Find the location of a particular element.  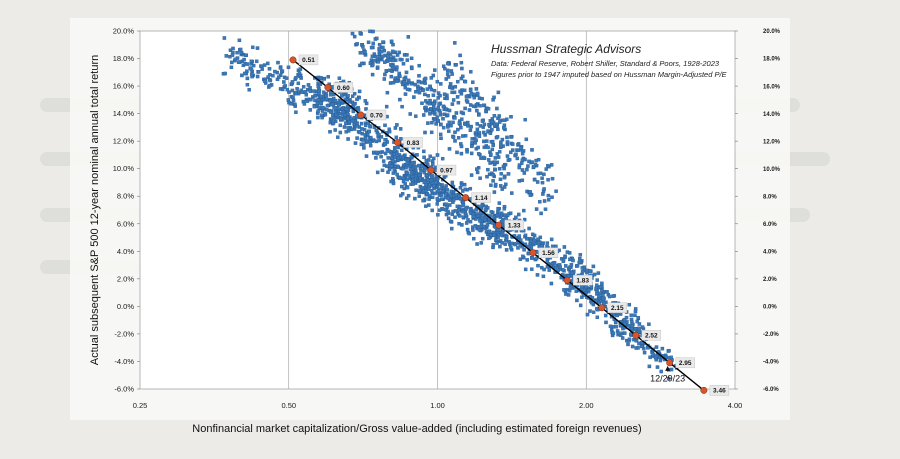

x-axis-ticks: 0.25 0.50 1.00 2.00 4.00 is located at coordinates (438, 405).